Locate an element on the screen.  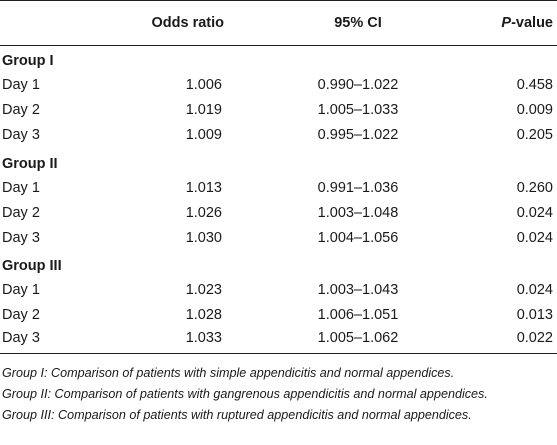
odds-ratio-cell: 1.013 is located at coordinates (203, 187).